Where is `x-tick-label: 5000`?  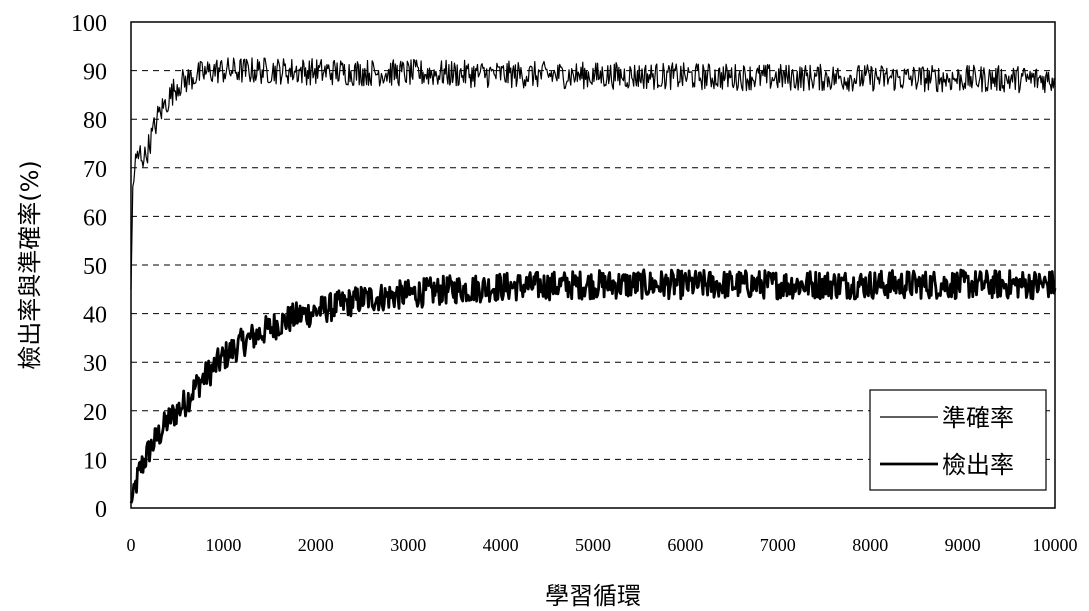
x-tick-label: 5000 is located at coordinates (593, 545).